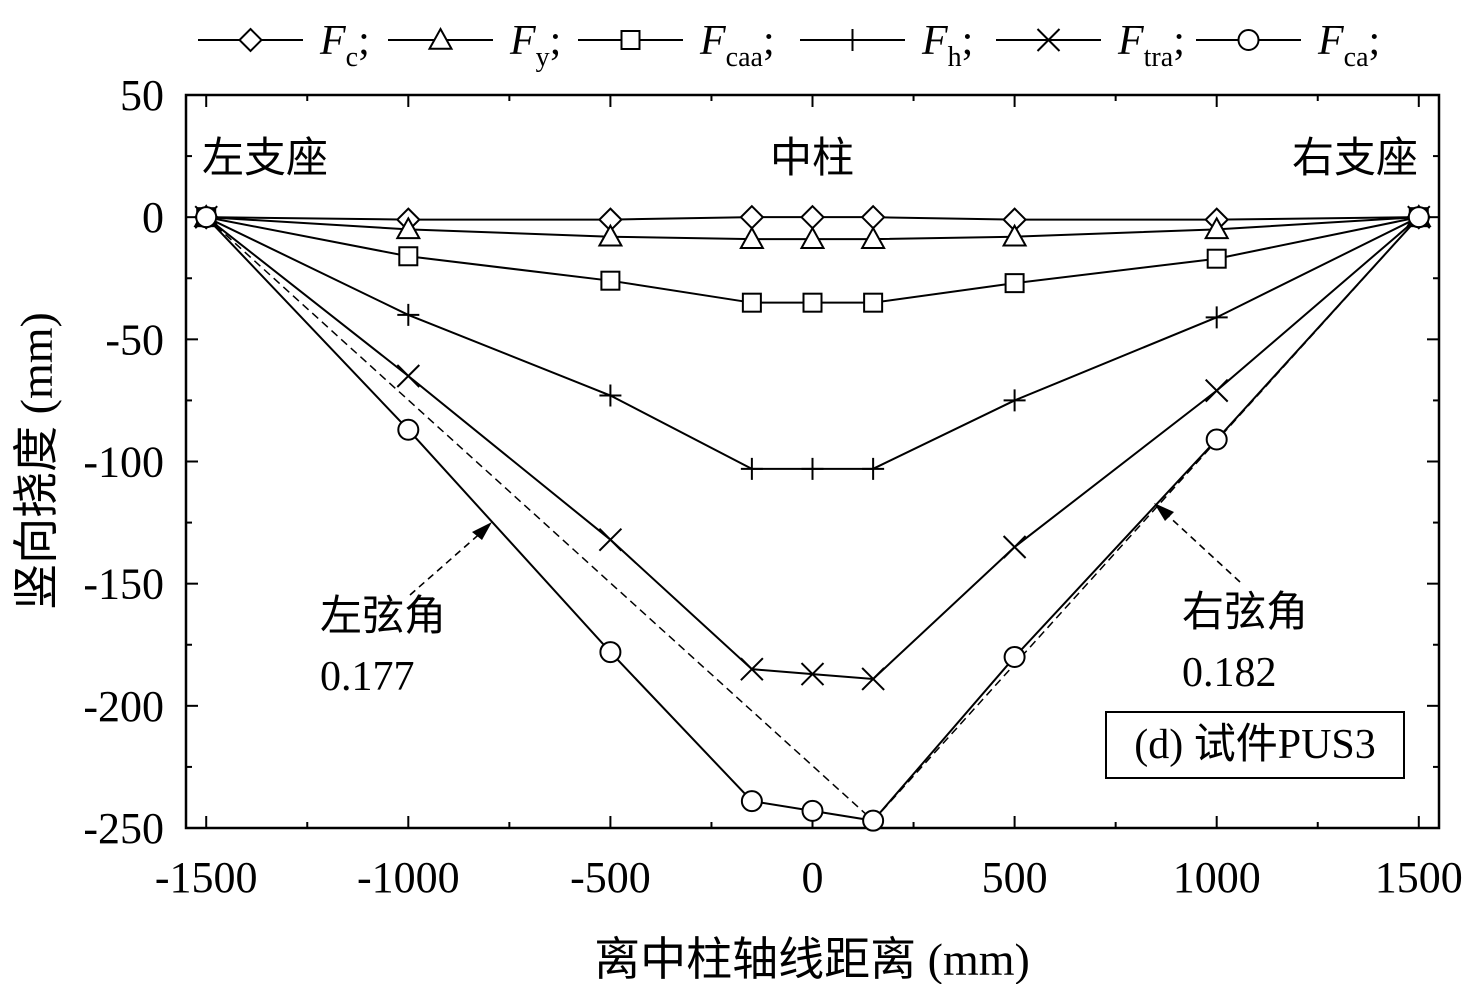 The height and width of the screenshot is (984, 1475). Describe the element at coordinates (1090, 45) in the screenshot. I see `legend-item: Ftra;` at that location.